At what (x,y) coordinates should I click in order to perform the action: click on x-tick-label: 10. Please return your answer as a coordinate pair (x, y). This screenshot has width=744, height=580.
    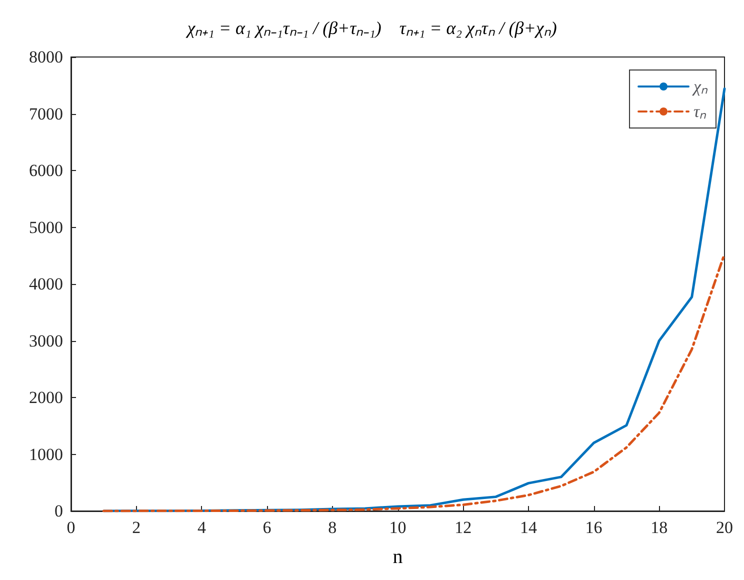
    Looking at the image, I should click on (397, 527).